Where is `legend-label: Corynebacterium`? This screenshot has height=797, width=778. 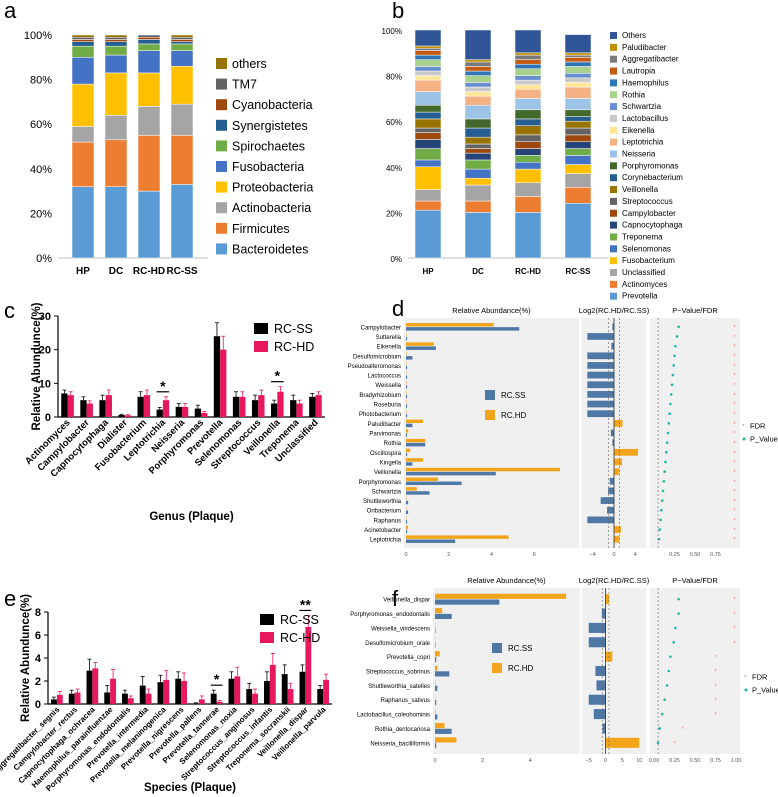 legend-label: Corynebacterium is located at coordinates (652, 177).